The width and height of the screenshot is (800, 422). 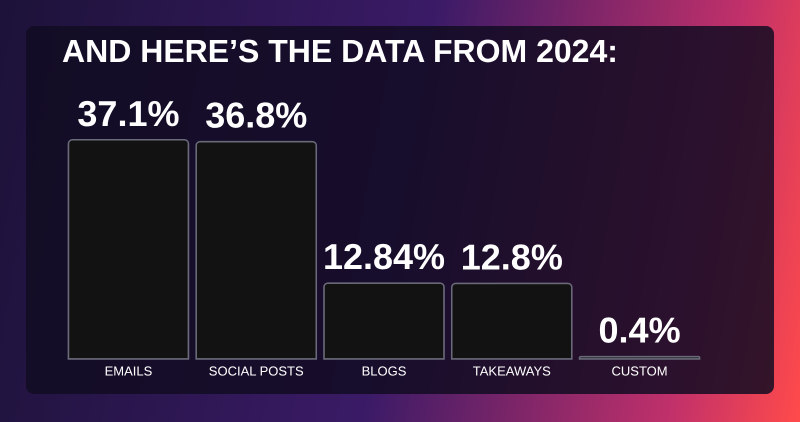 What do you see at coordinates (384, 371) in the screenshot?
I see `x-tick-label: BLOGS` at bounding box center [384, 371].